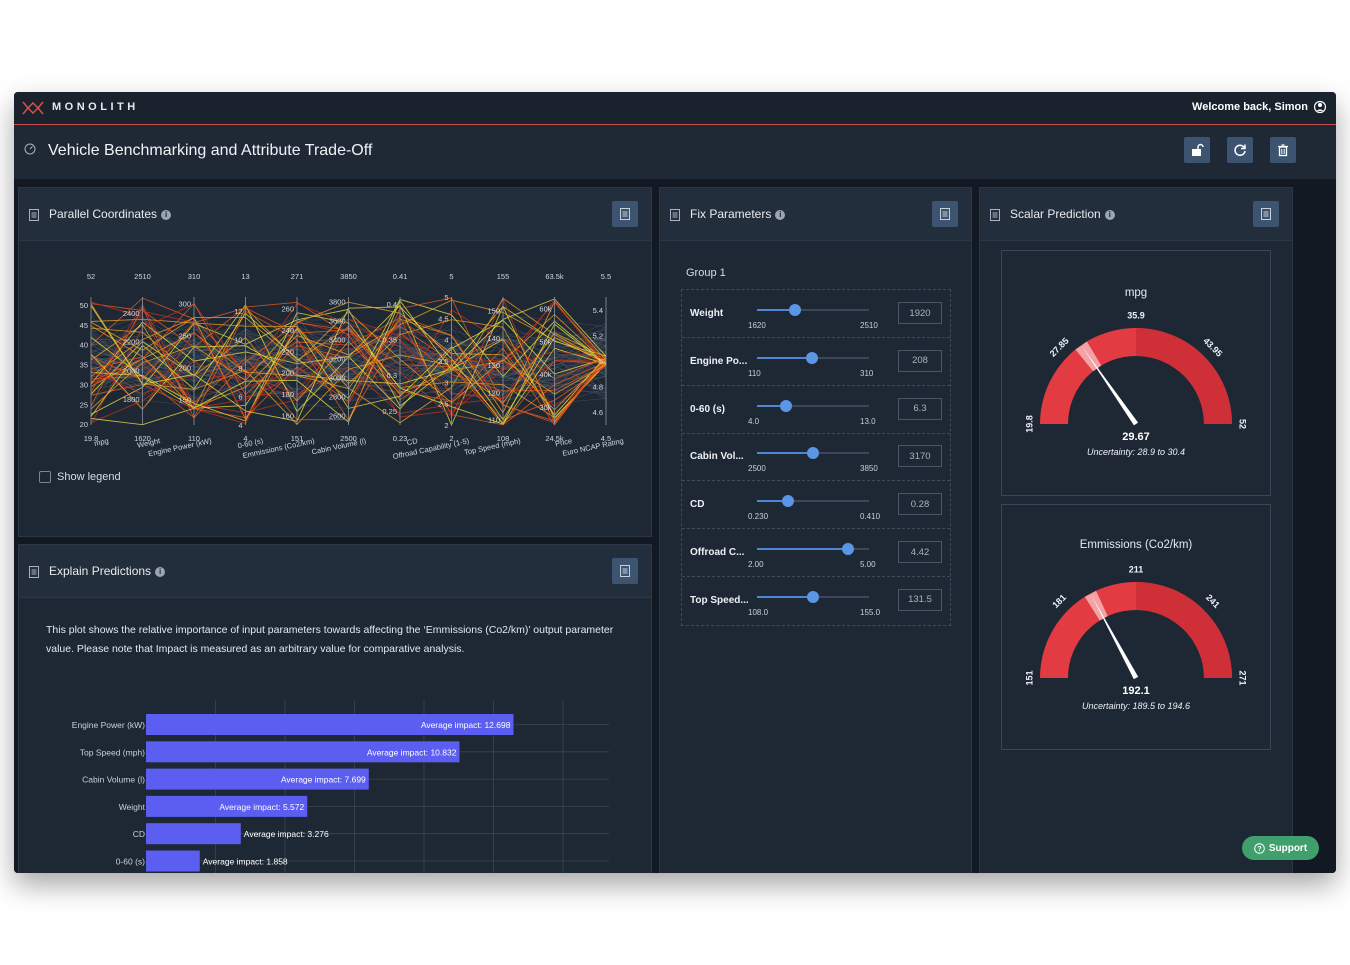 The image size is (1350, 965). What do you see at coordinates (1136, 545) in the screenshot?
I see `gauge-title: Emmissions (Co2/km)` at bounding box center [1136, 545].